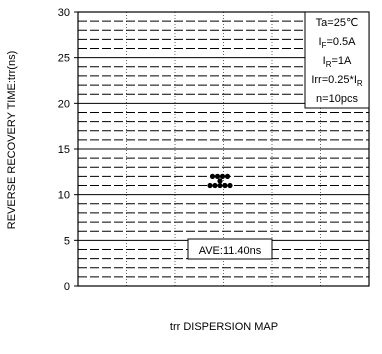  I want to click on y-tick-label: 25, so click(64, 59).